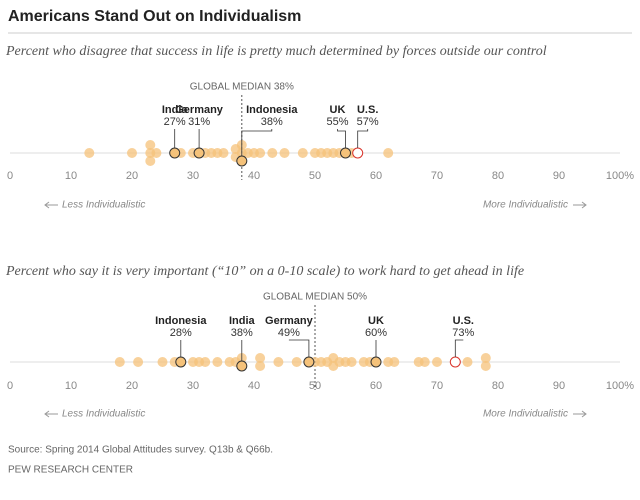 This screenshot has height=500, width=640. What do you see at coordinates (70, 470) in the screenshot?
I see `footer: PEW RESEARCH CENTER` at bounding box center [70, 470].